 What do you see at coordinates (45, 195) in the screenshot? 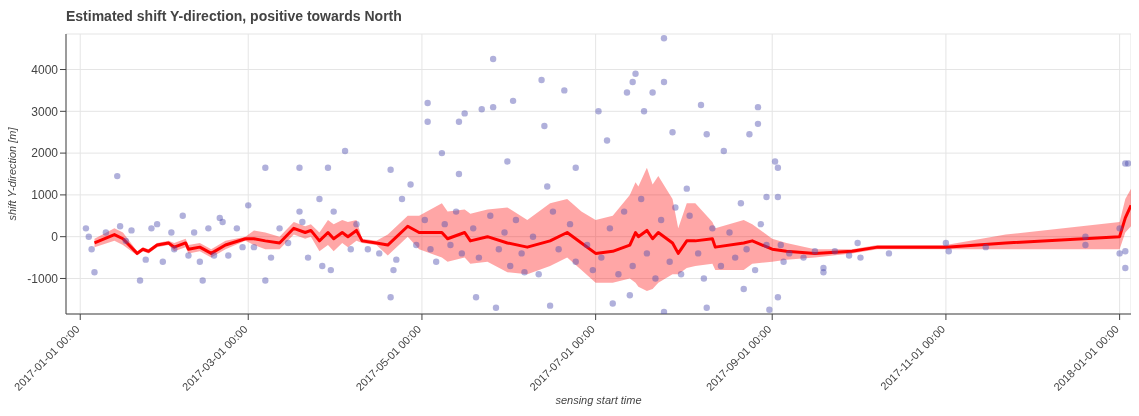
I see `y-tick-label: 1000` at bounding box center [45, 195].